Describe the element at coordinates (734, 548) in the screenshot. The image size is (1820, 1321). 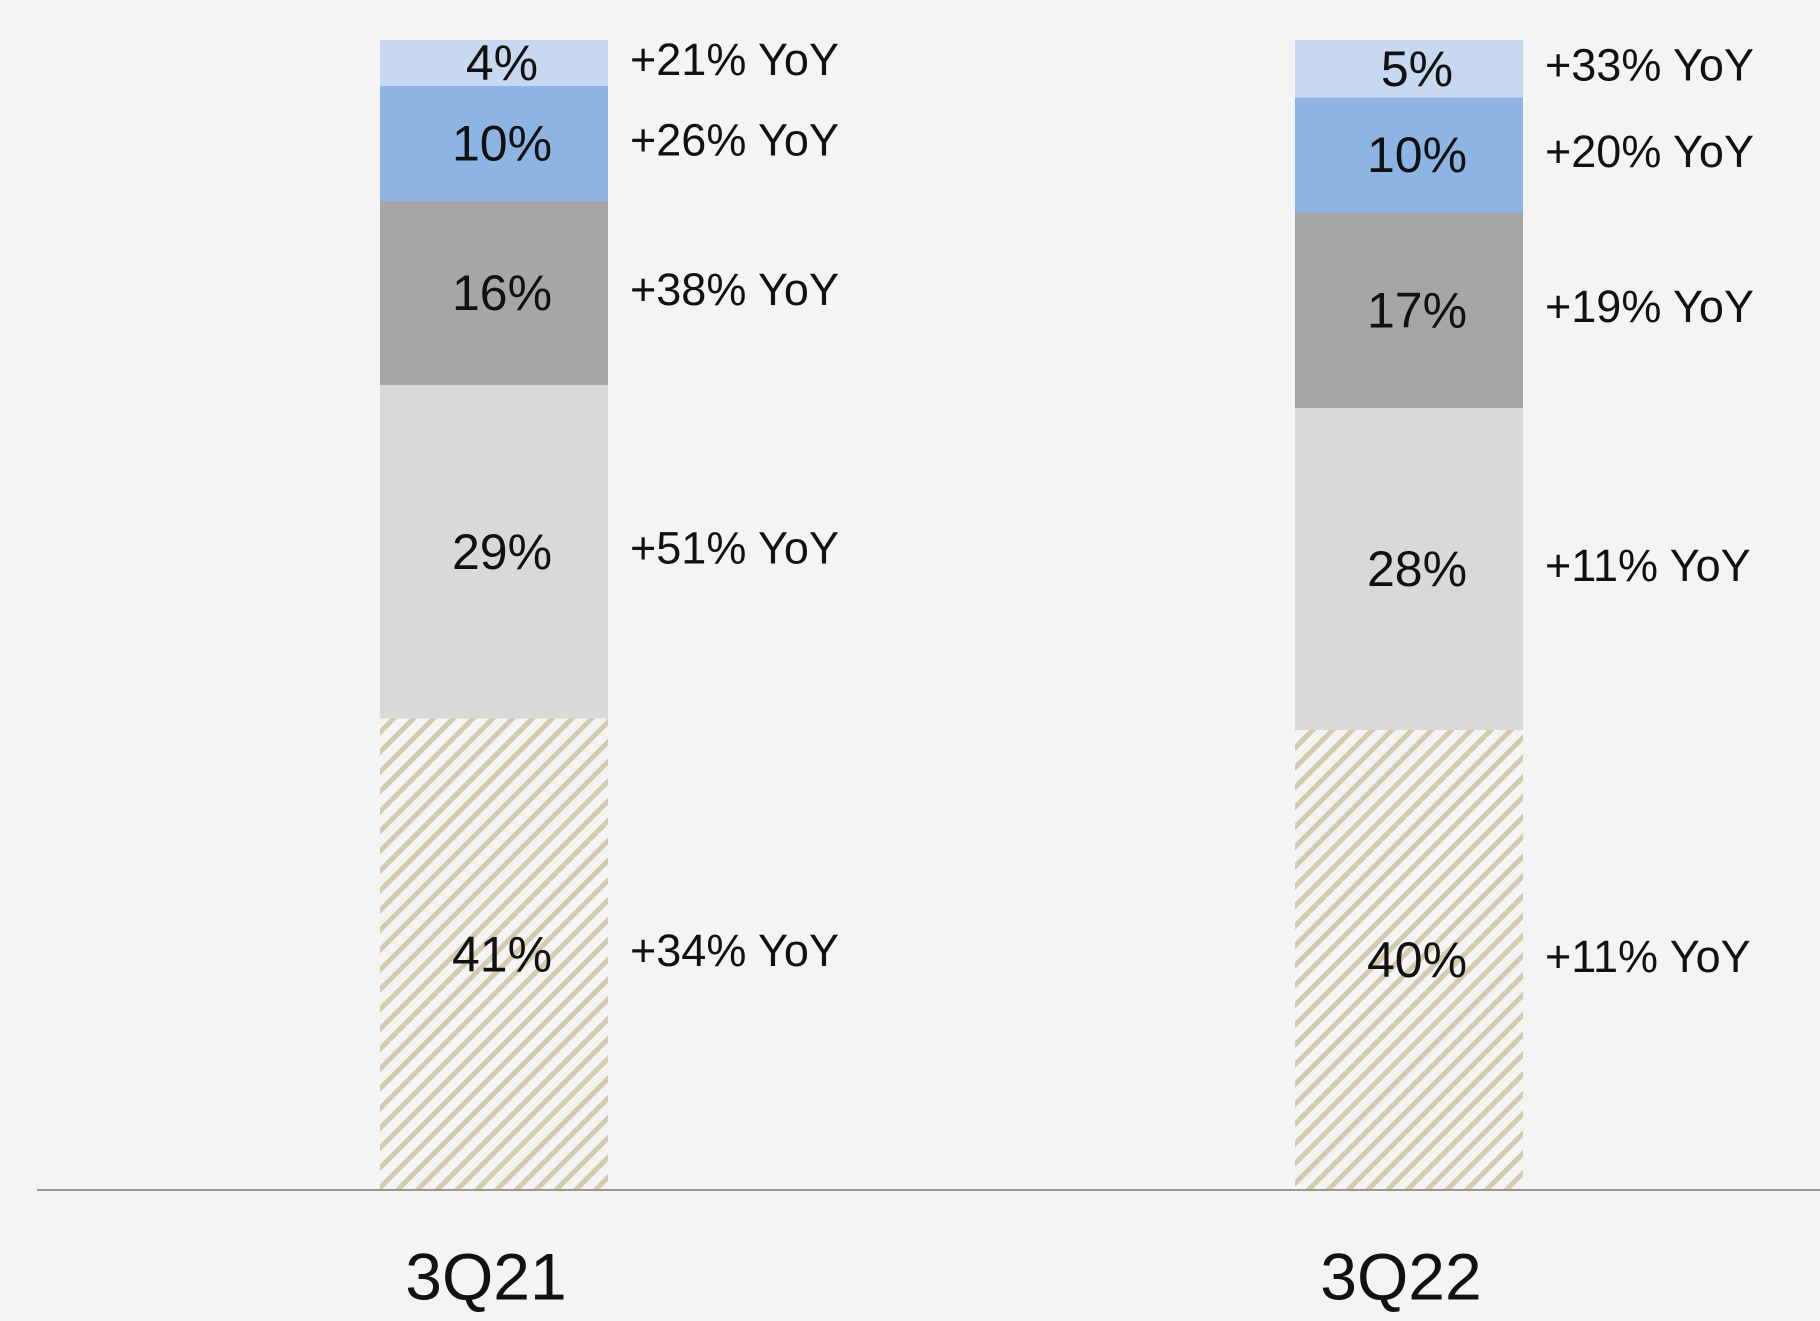
I see `yoy-label: +51% YoY` at that location.